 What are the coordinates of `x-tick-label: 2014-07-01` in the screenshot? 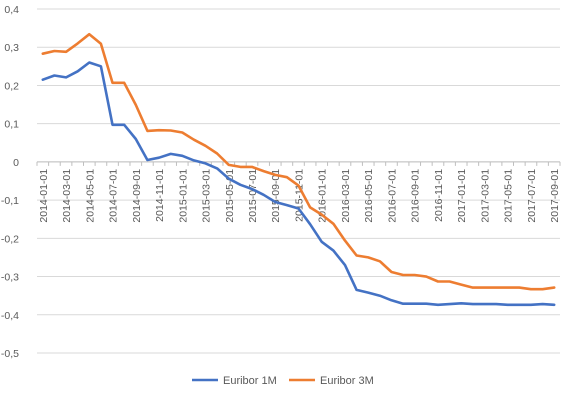 It's located at (114, 196).